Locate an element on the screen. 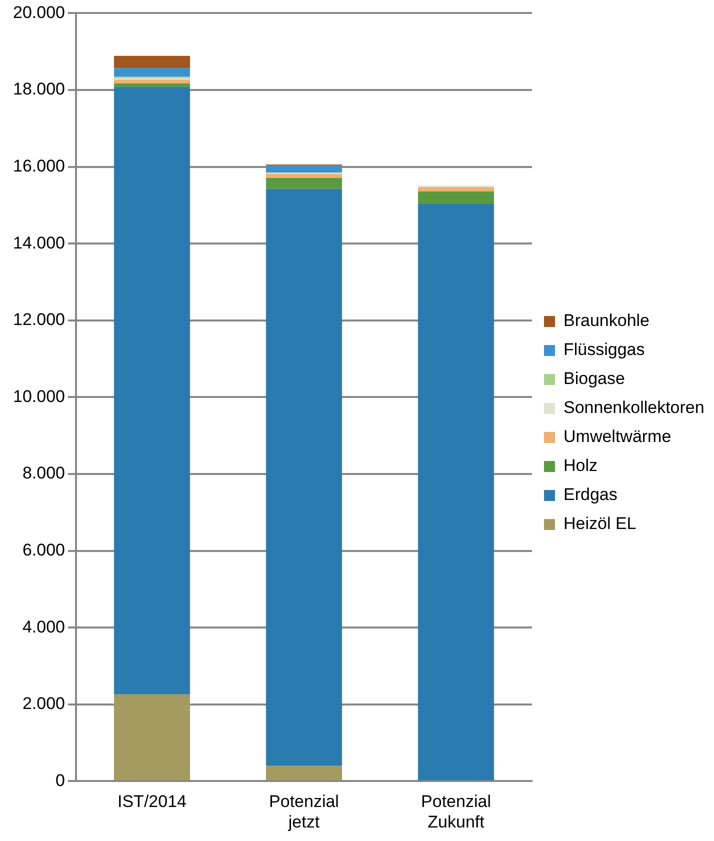 The image size is (714, 841). legend-label: Erdgas is located at coordinates (591, 494).